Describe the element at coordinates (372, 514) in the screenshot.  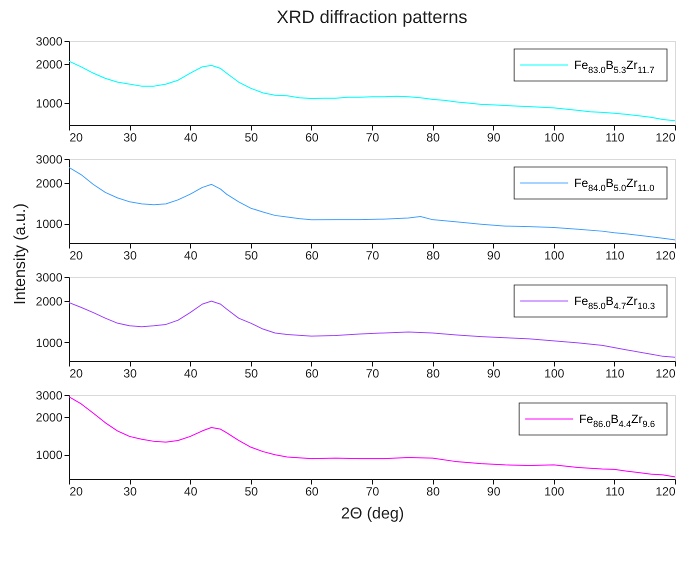
I see `x-axis-title: 2Θ (deg)` at that location.